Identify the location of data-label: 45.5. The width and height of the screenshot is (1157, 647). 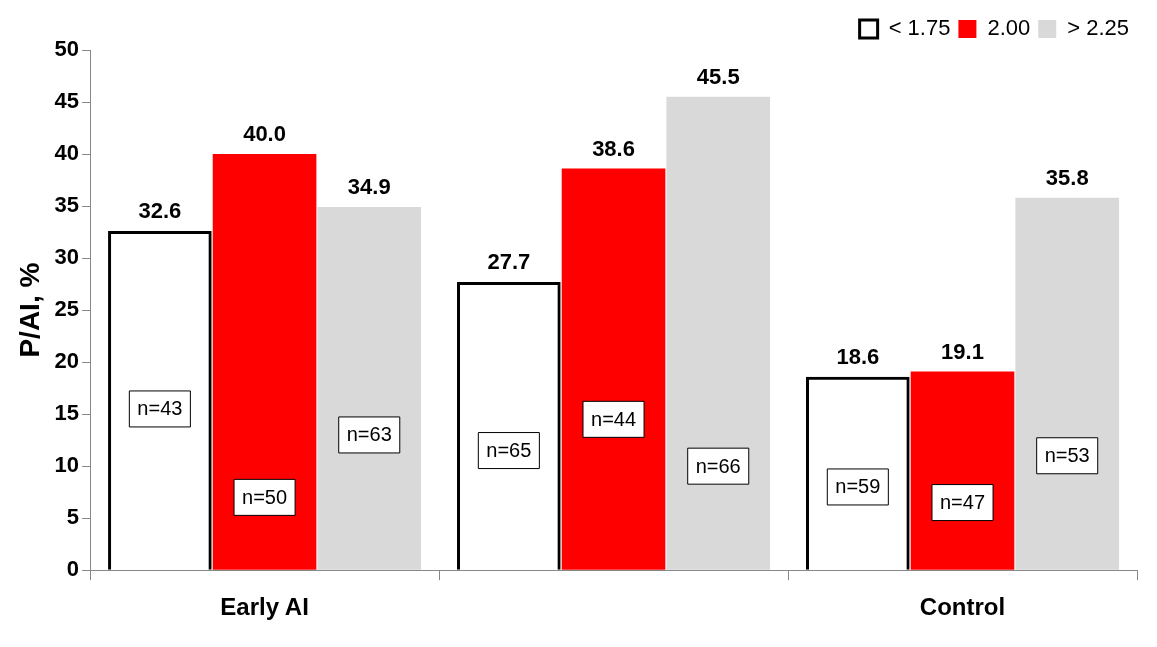
(718, 76).